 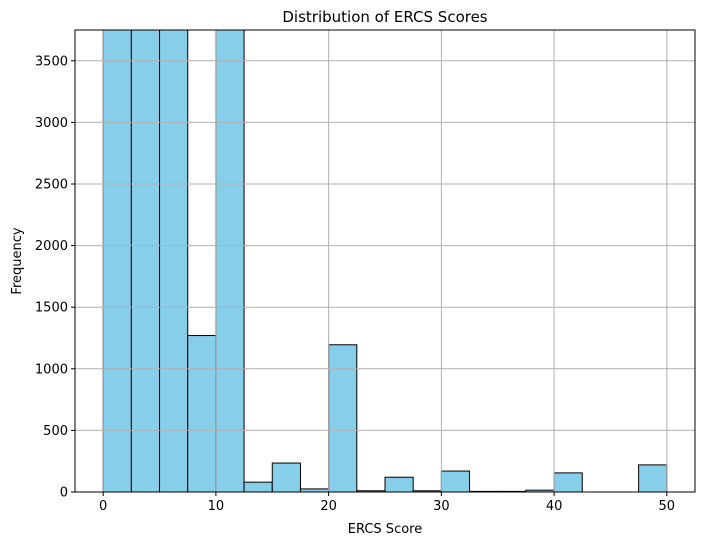 I want to click on y-tick-label: 2000, so click(x=51, y=246).